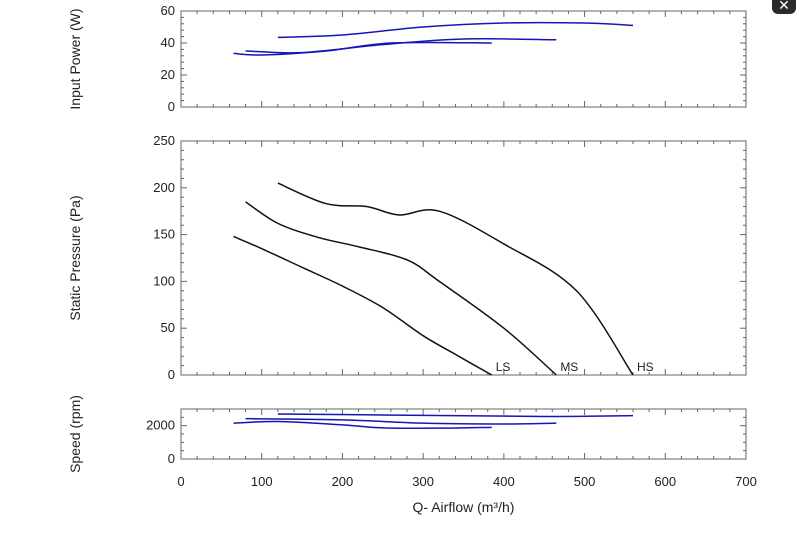  Describe the element at coordinates (645, 367) in the screenshot. I see `curve-label-hs: HS` at that location.